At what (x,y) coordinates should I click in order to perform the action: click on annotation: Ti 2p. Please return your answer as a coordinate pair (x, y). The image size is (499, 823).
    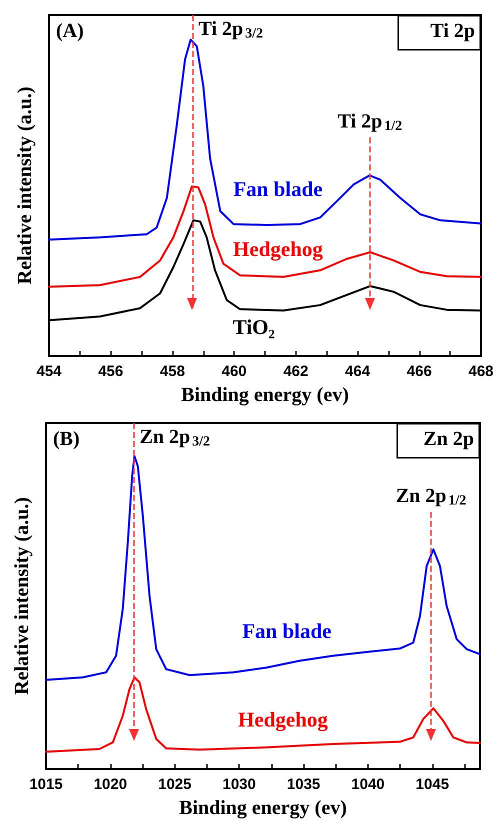
    Looking at the image, I should click on (453, 31).